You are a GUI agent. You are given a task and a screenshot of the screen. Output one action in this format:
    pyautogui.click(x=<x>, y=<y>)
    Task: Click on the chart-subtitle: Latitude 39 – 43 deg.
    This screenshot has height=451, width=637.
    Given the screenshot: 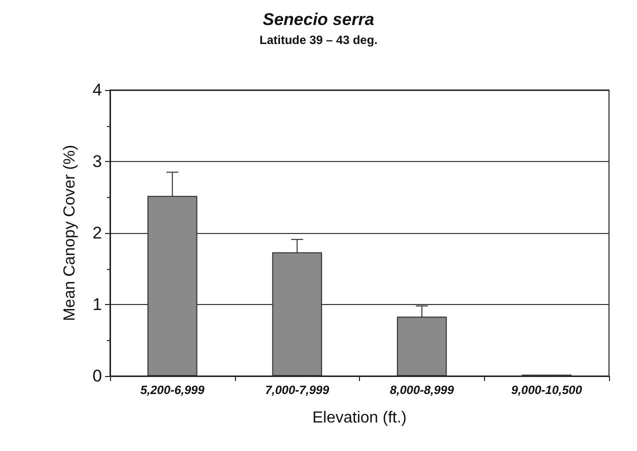 What is the action you would take?
    pyautogui.click(x=318, y=40)
    